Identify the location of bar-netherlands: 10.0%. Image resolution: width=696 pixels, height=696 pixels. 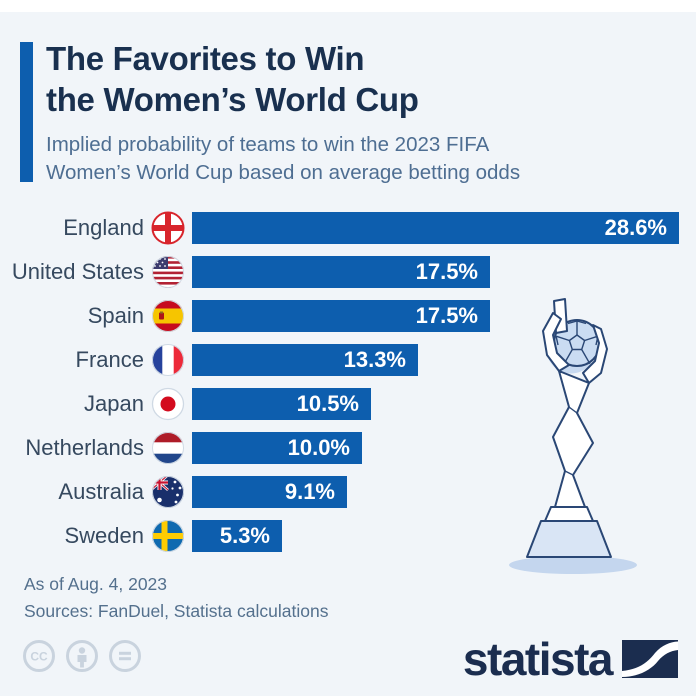
(277, 448).